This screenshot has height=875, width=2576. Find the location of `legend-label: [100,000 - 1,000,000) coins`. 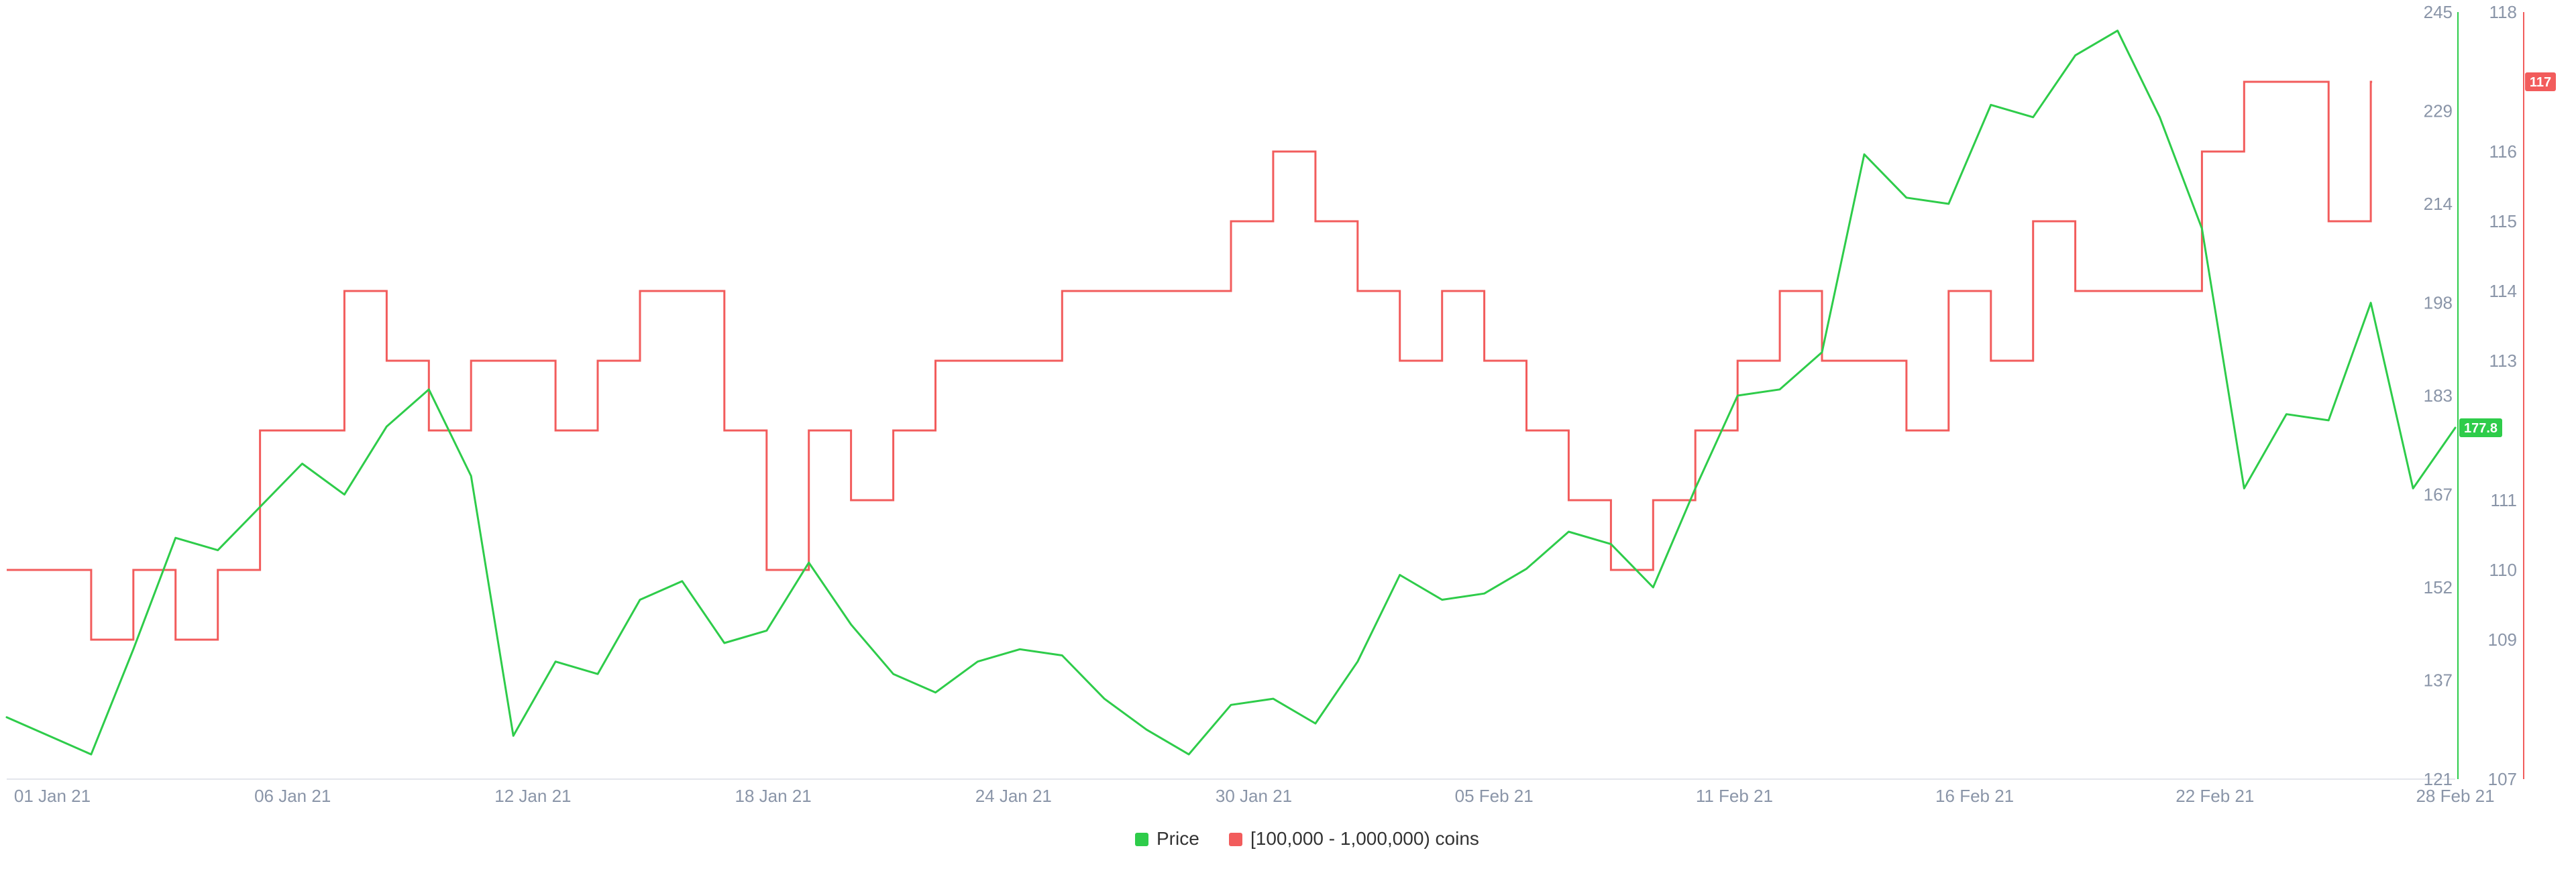

legend-label: [100,000 - 1,000,000) coins is located at coordinates (1364, 838).